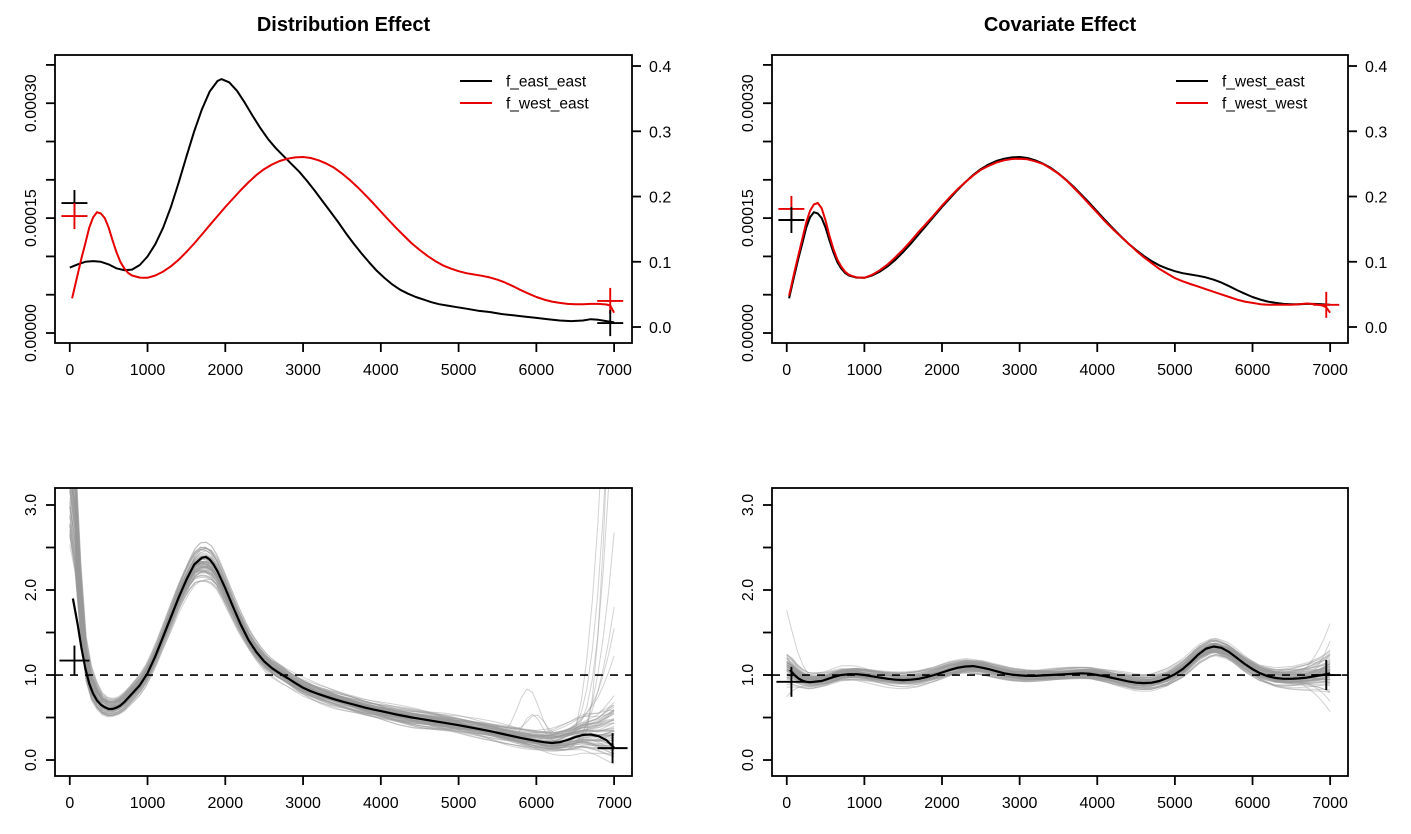 The image size is (1411, 834). I want to click on y-left-tick-label: 0.00015, so click(31, 218).